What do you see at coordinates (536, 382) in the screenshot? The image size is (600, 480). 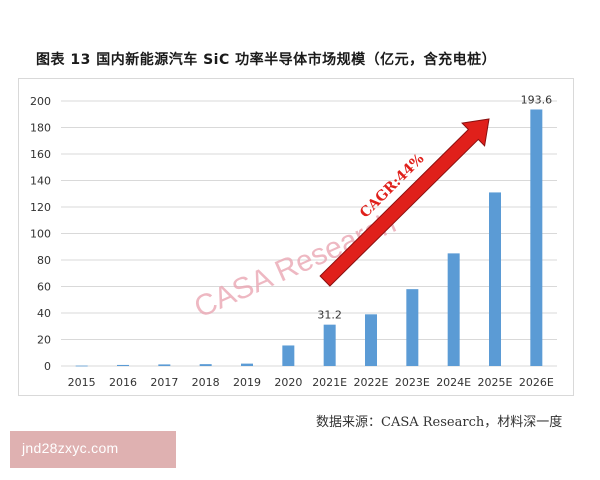 I see `x-tick-label: 2026E` at bounding box center [536, 382].